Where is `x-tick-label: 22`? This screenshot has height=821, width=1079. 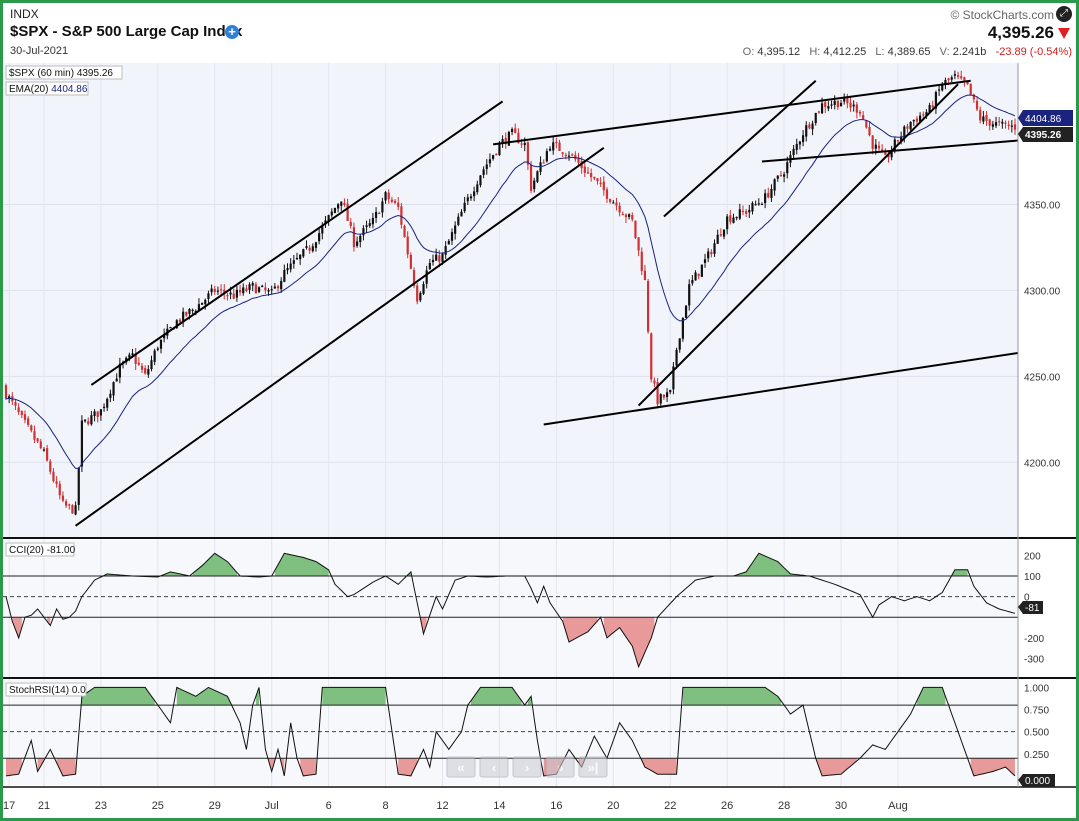 x-tick-label: 22 is located at coordinates (670, 806).